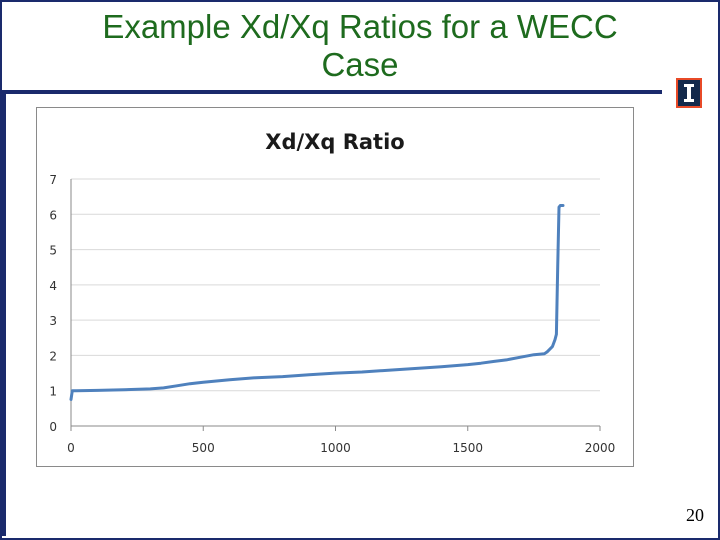 Image resolution: width=720 pixels, height=540 pixels. I want to click on x-tick-label: 1000, so click(335, 448).